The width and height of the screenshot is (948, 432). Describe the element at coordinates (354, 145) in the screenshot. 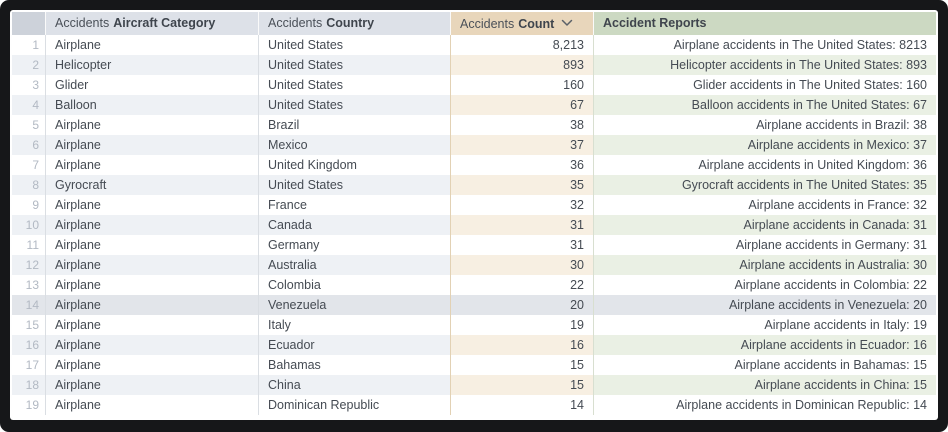

I see `cell-country: Mexico` at that location.